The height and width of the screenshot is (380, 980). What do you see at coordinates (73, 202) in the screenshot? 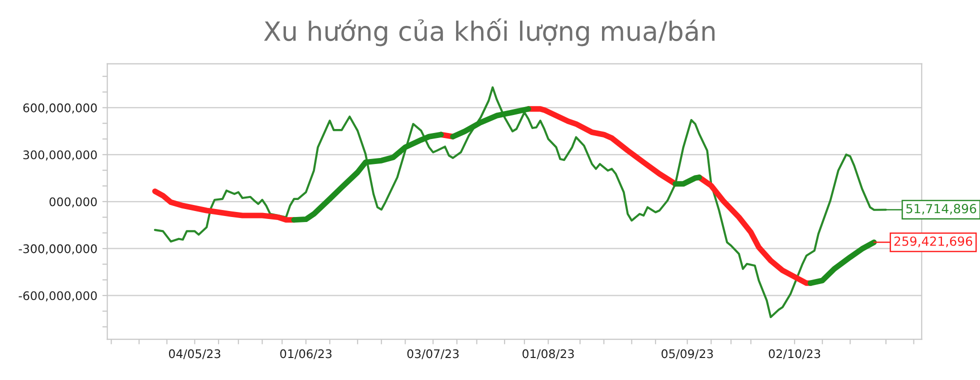
I see `y-tick-label: 000,000` at bounding box center [73, 202].